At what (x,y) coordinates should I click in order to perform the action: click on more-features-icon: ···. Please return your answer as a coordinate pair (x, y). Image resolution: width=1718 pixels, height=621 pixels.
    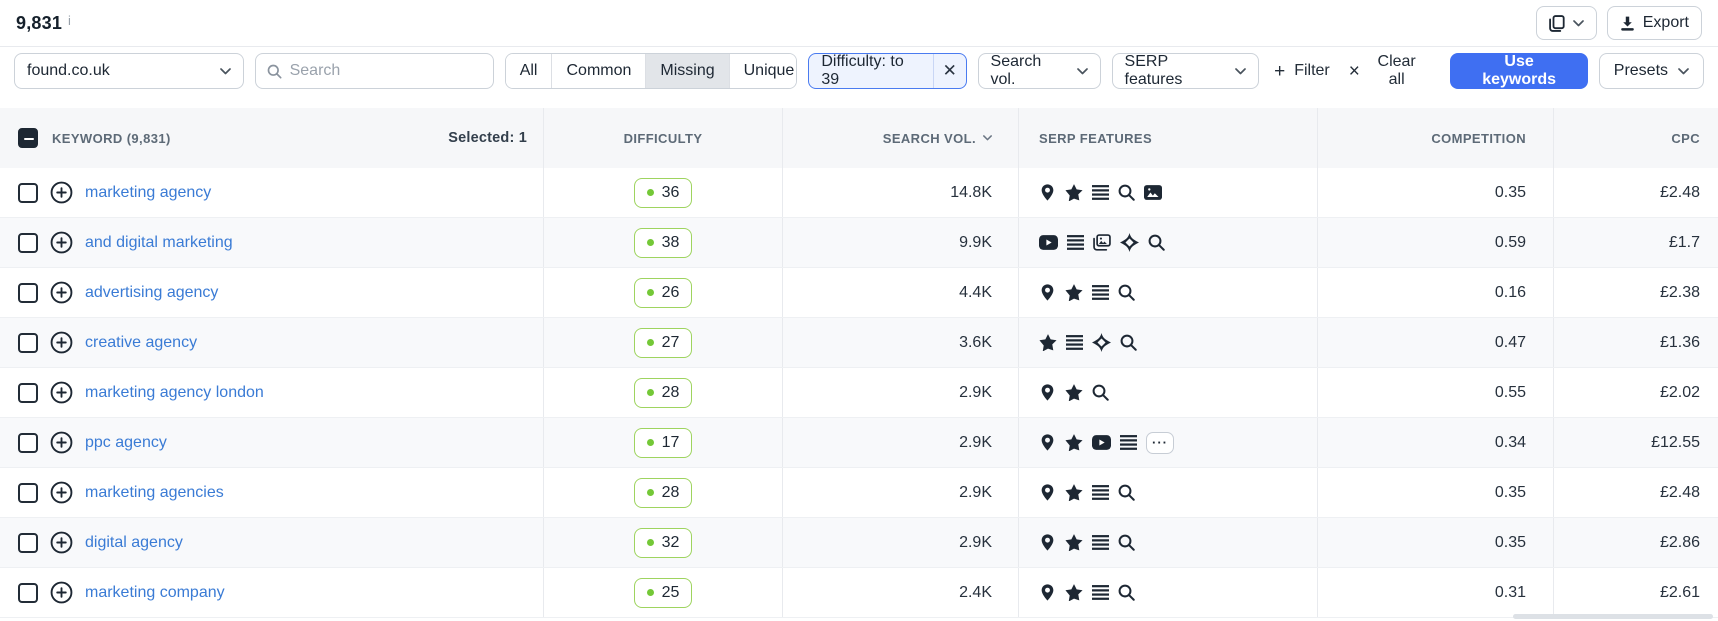
    Looking at the image, I should click on (1160, 442).